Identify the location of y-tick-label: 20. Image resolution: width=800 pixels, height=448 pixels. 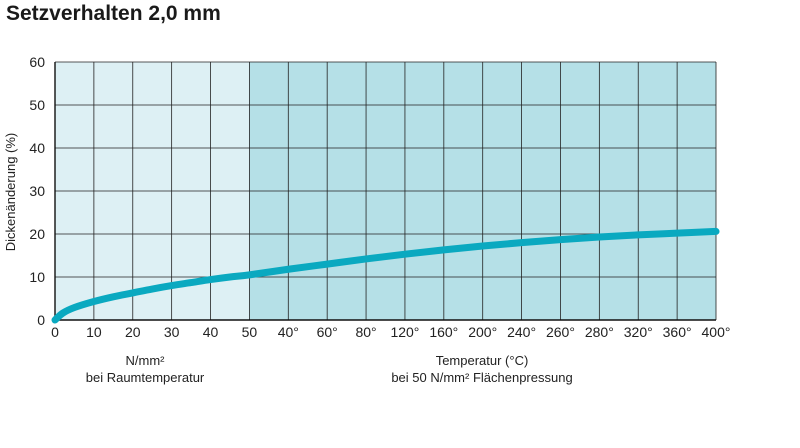
(37, 234).